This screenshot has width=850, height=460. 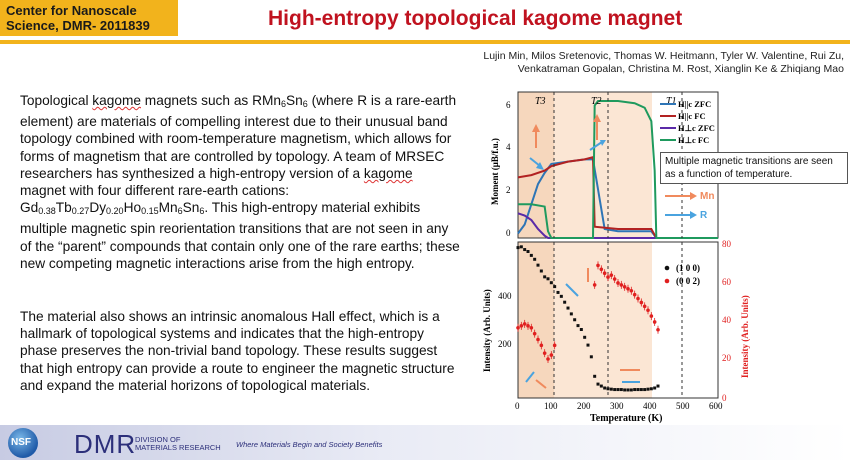 I want to click on xtick-200: 200, so click(x=584, y=406).